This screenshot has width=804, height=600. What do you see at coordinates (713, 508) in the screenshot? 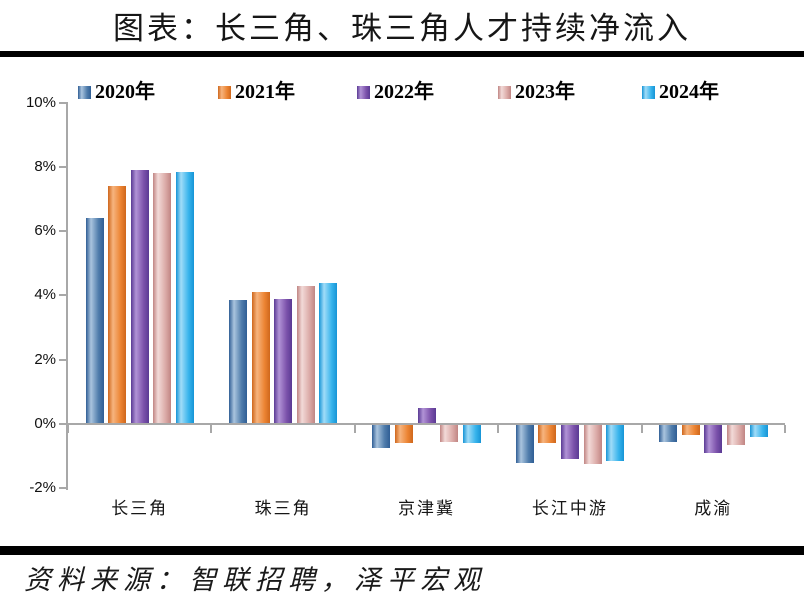
I see `x-axis-label: 成渝` at bounding box center [713, 508].